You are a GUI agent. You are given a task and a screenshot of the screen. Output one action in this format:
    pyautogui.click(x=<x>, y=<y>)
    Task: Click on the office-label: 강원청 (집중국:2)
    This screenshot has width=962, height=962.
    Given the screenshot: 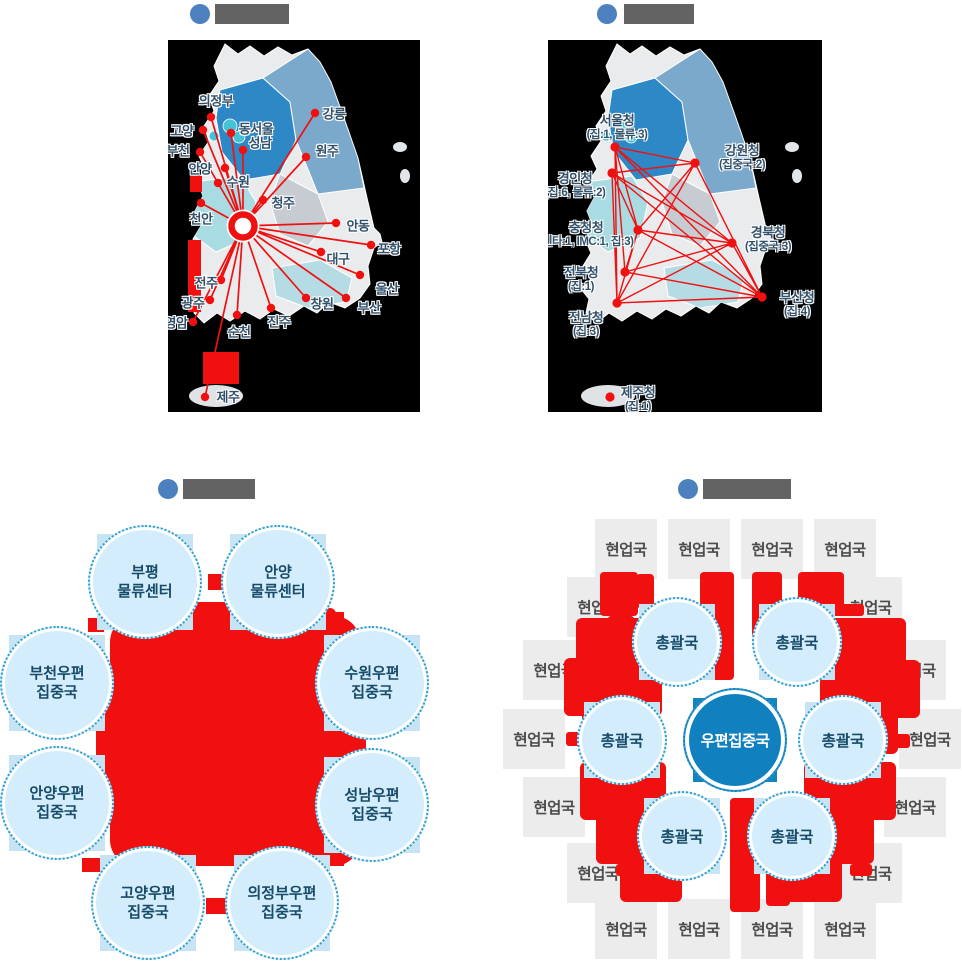 What is the action you would take?
    pyautogui.click(x=742, y=157)
    